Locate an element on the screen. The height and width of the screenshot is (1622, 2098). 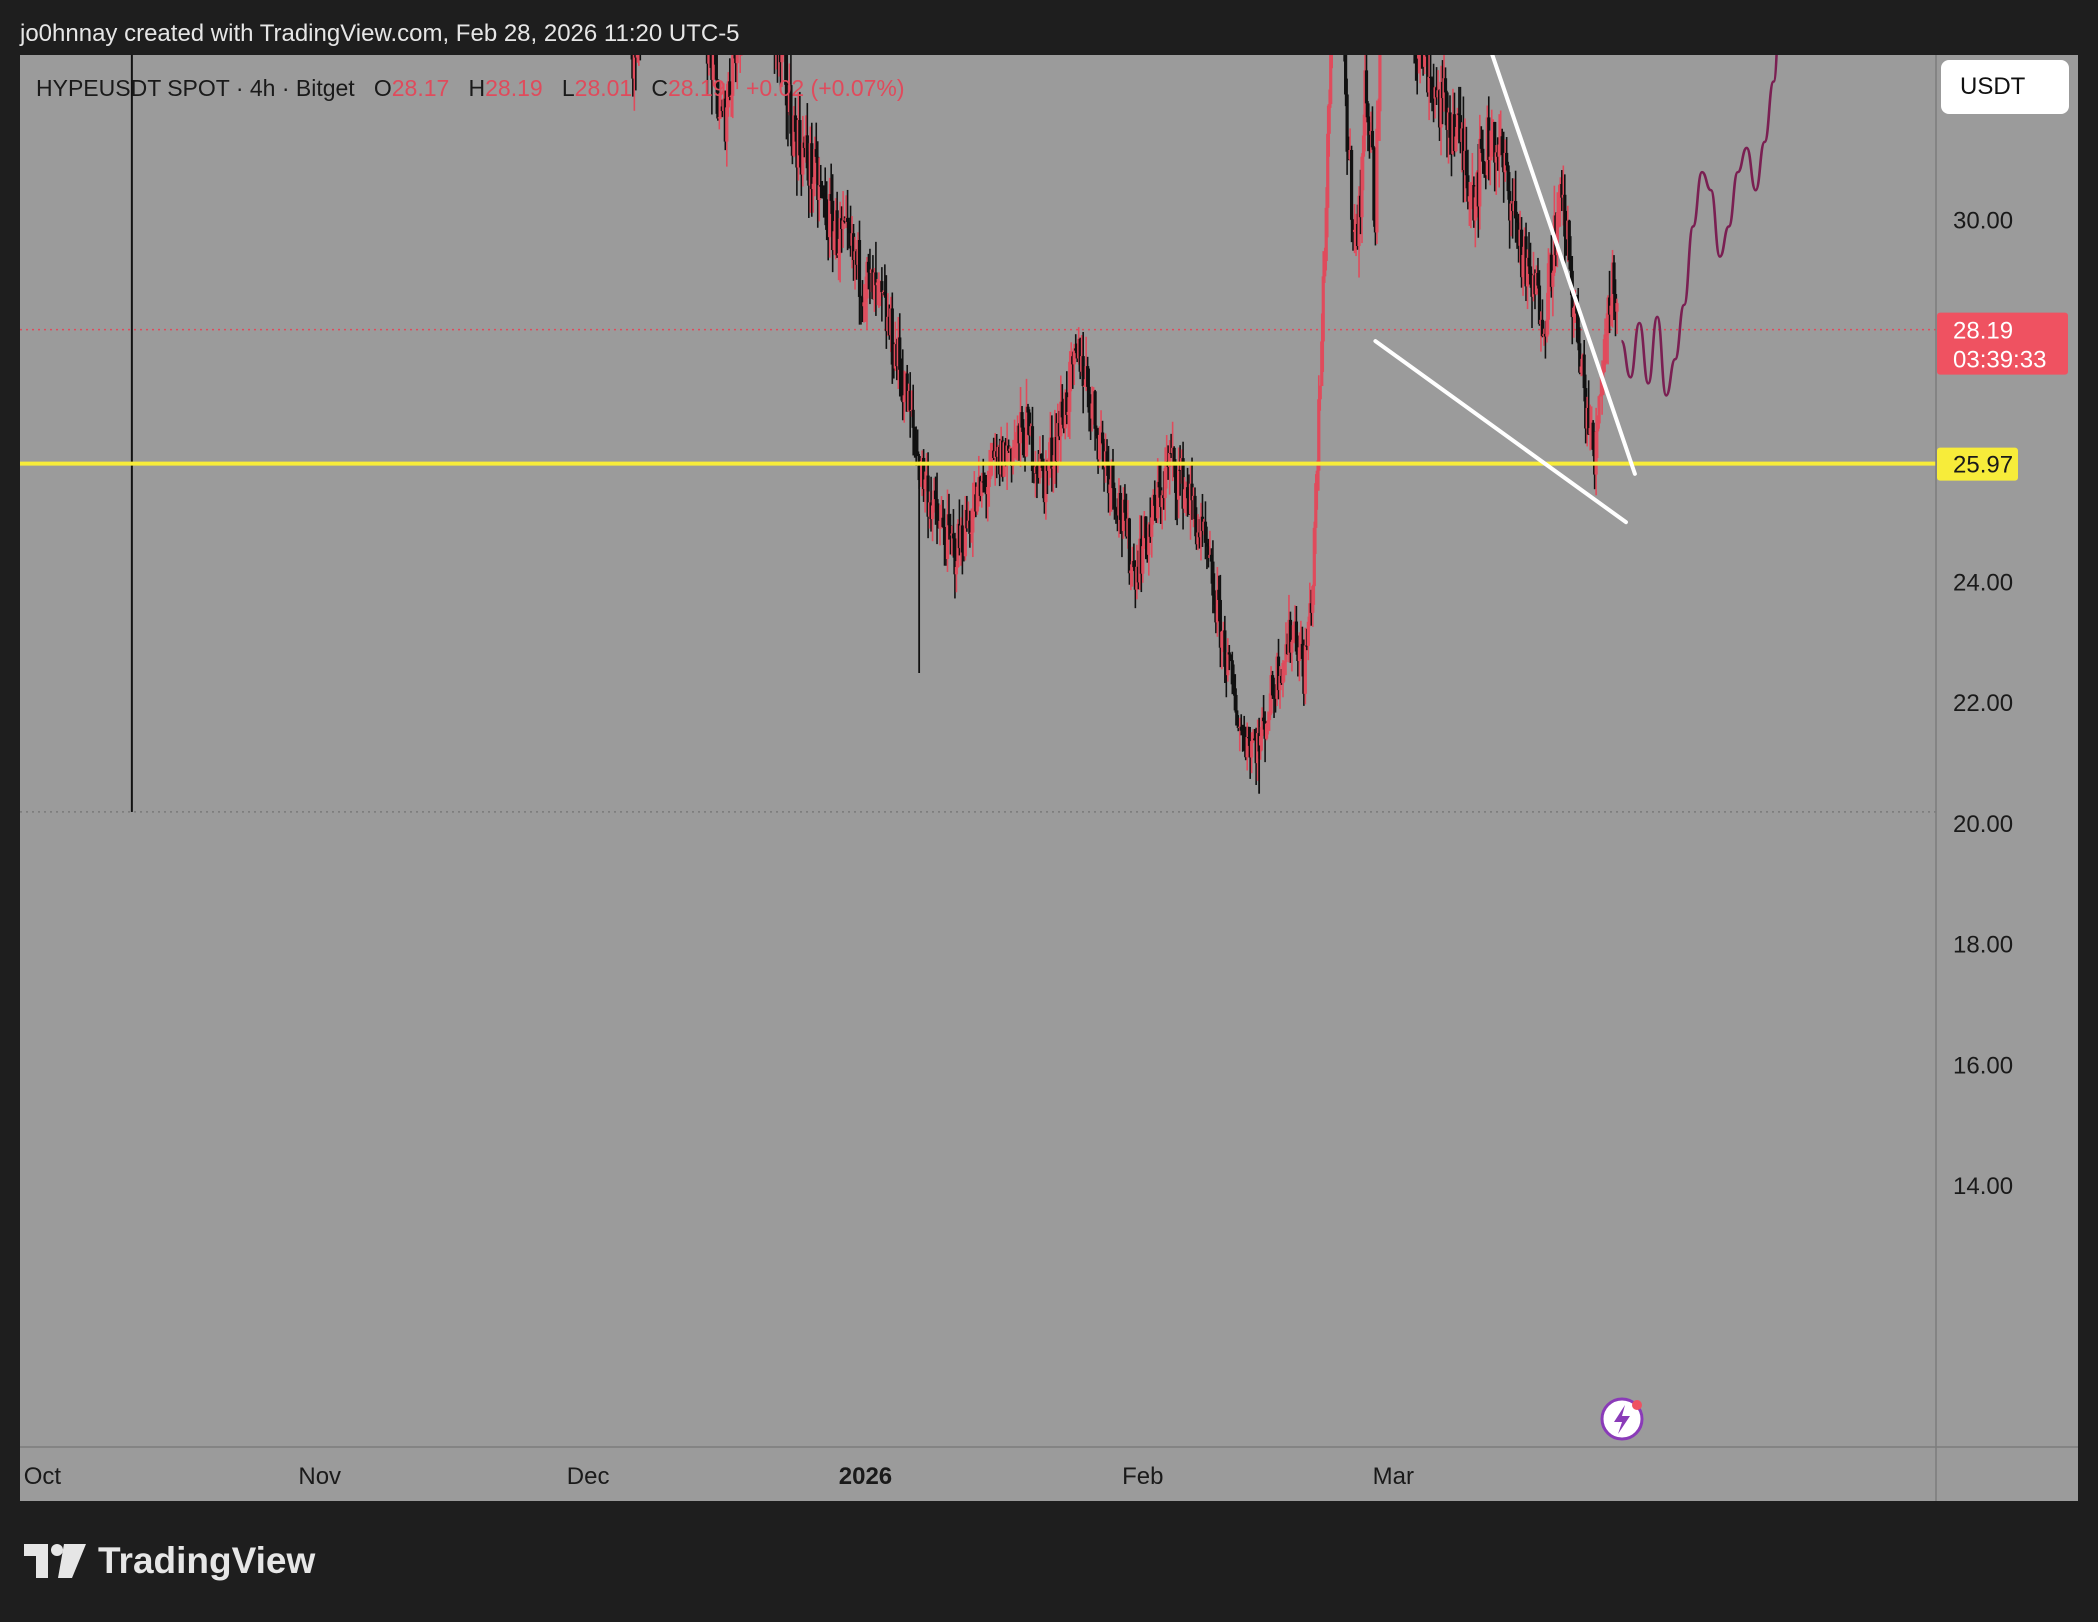
time-axis: Oct Nov Dec 2026 Feb Mar is located at coordinates (719, 1476).